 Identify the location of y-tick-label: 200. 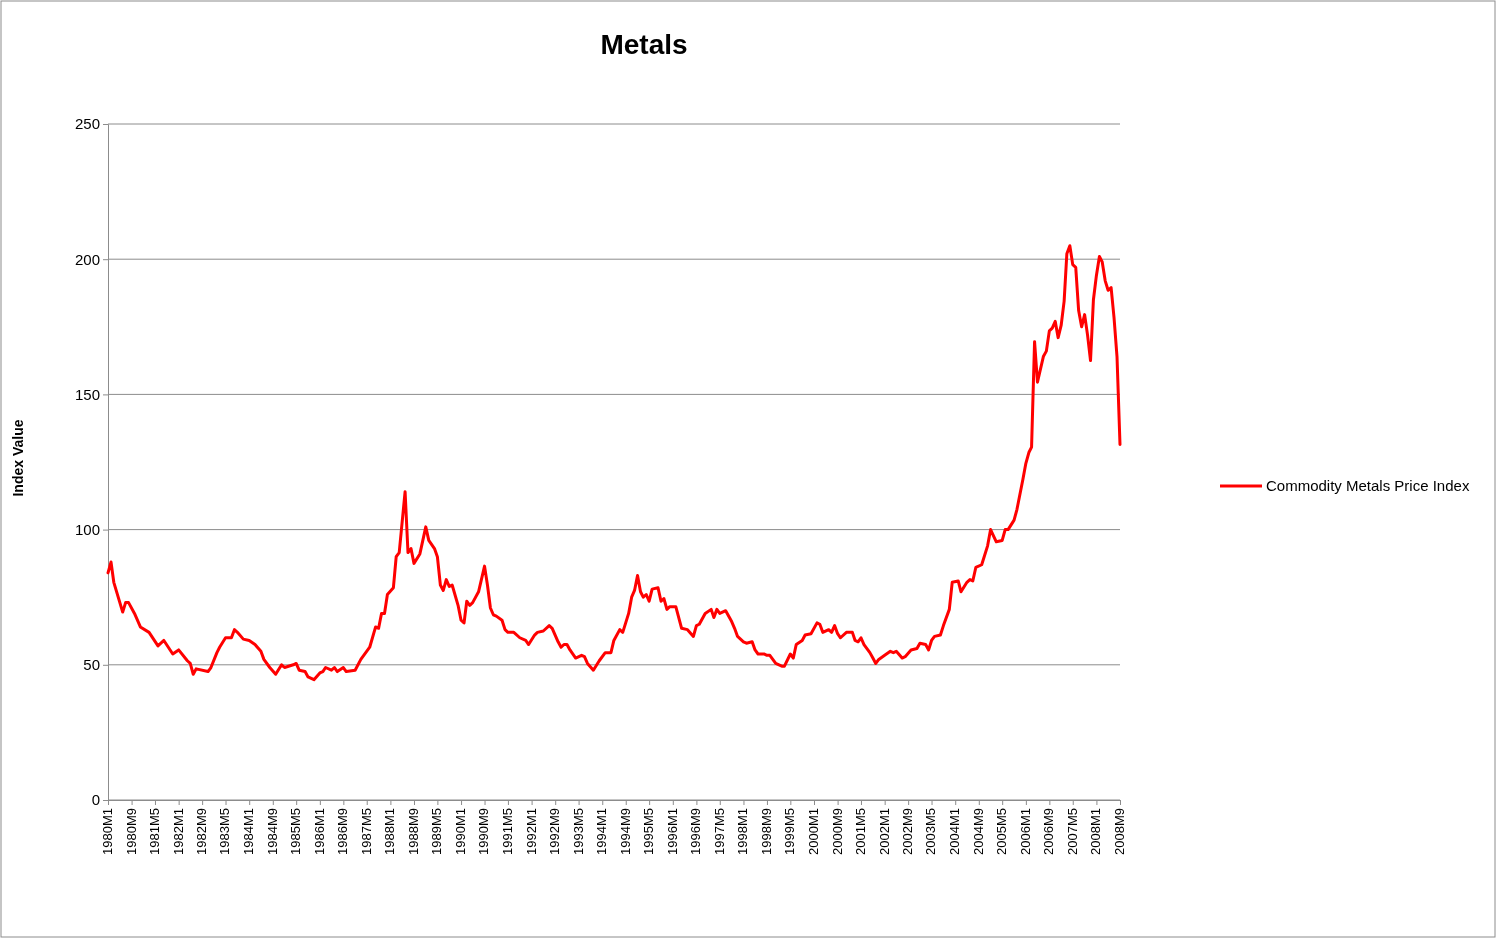
(87, 259).